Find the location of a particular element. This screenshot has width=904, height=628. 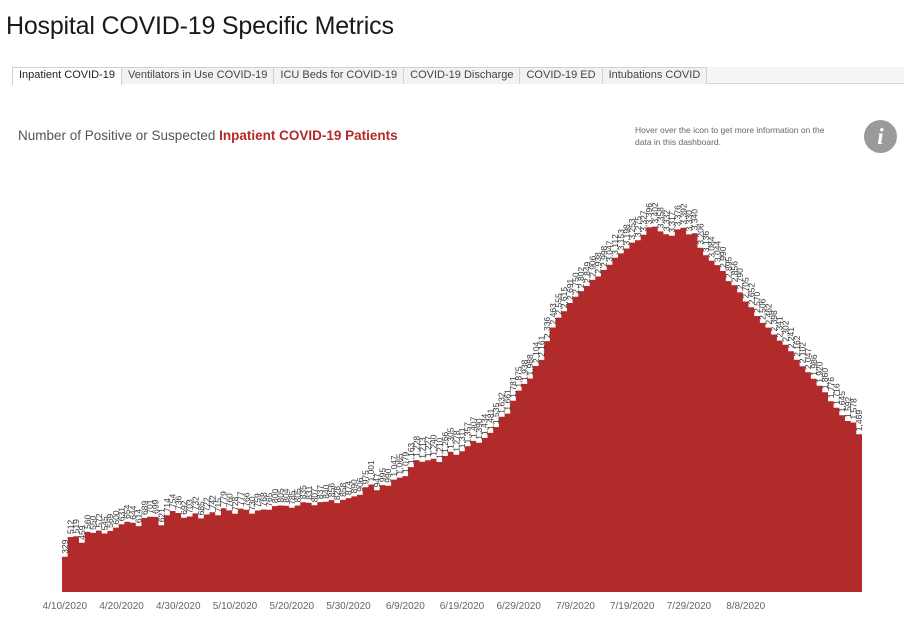

data-label: 840 is located at coordinates (326, 491).